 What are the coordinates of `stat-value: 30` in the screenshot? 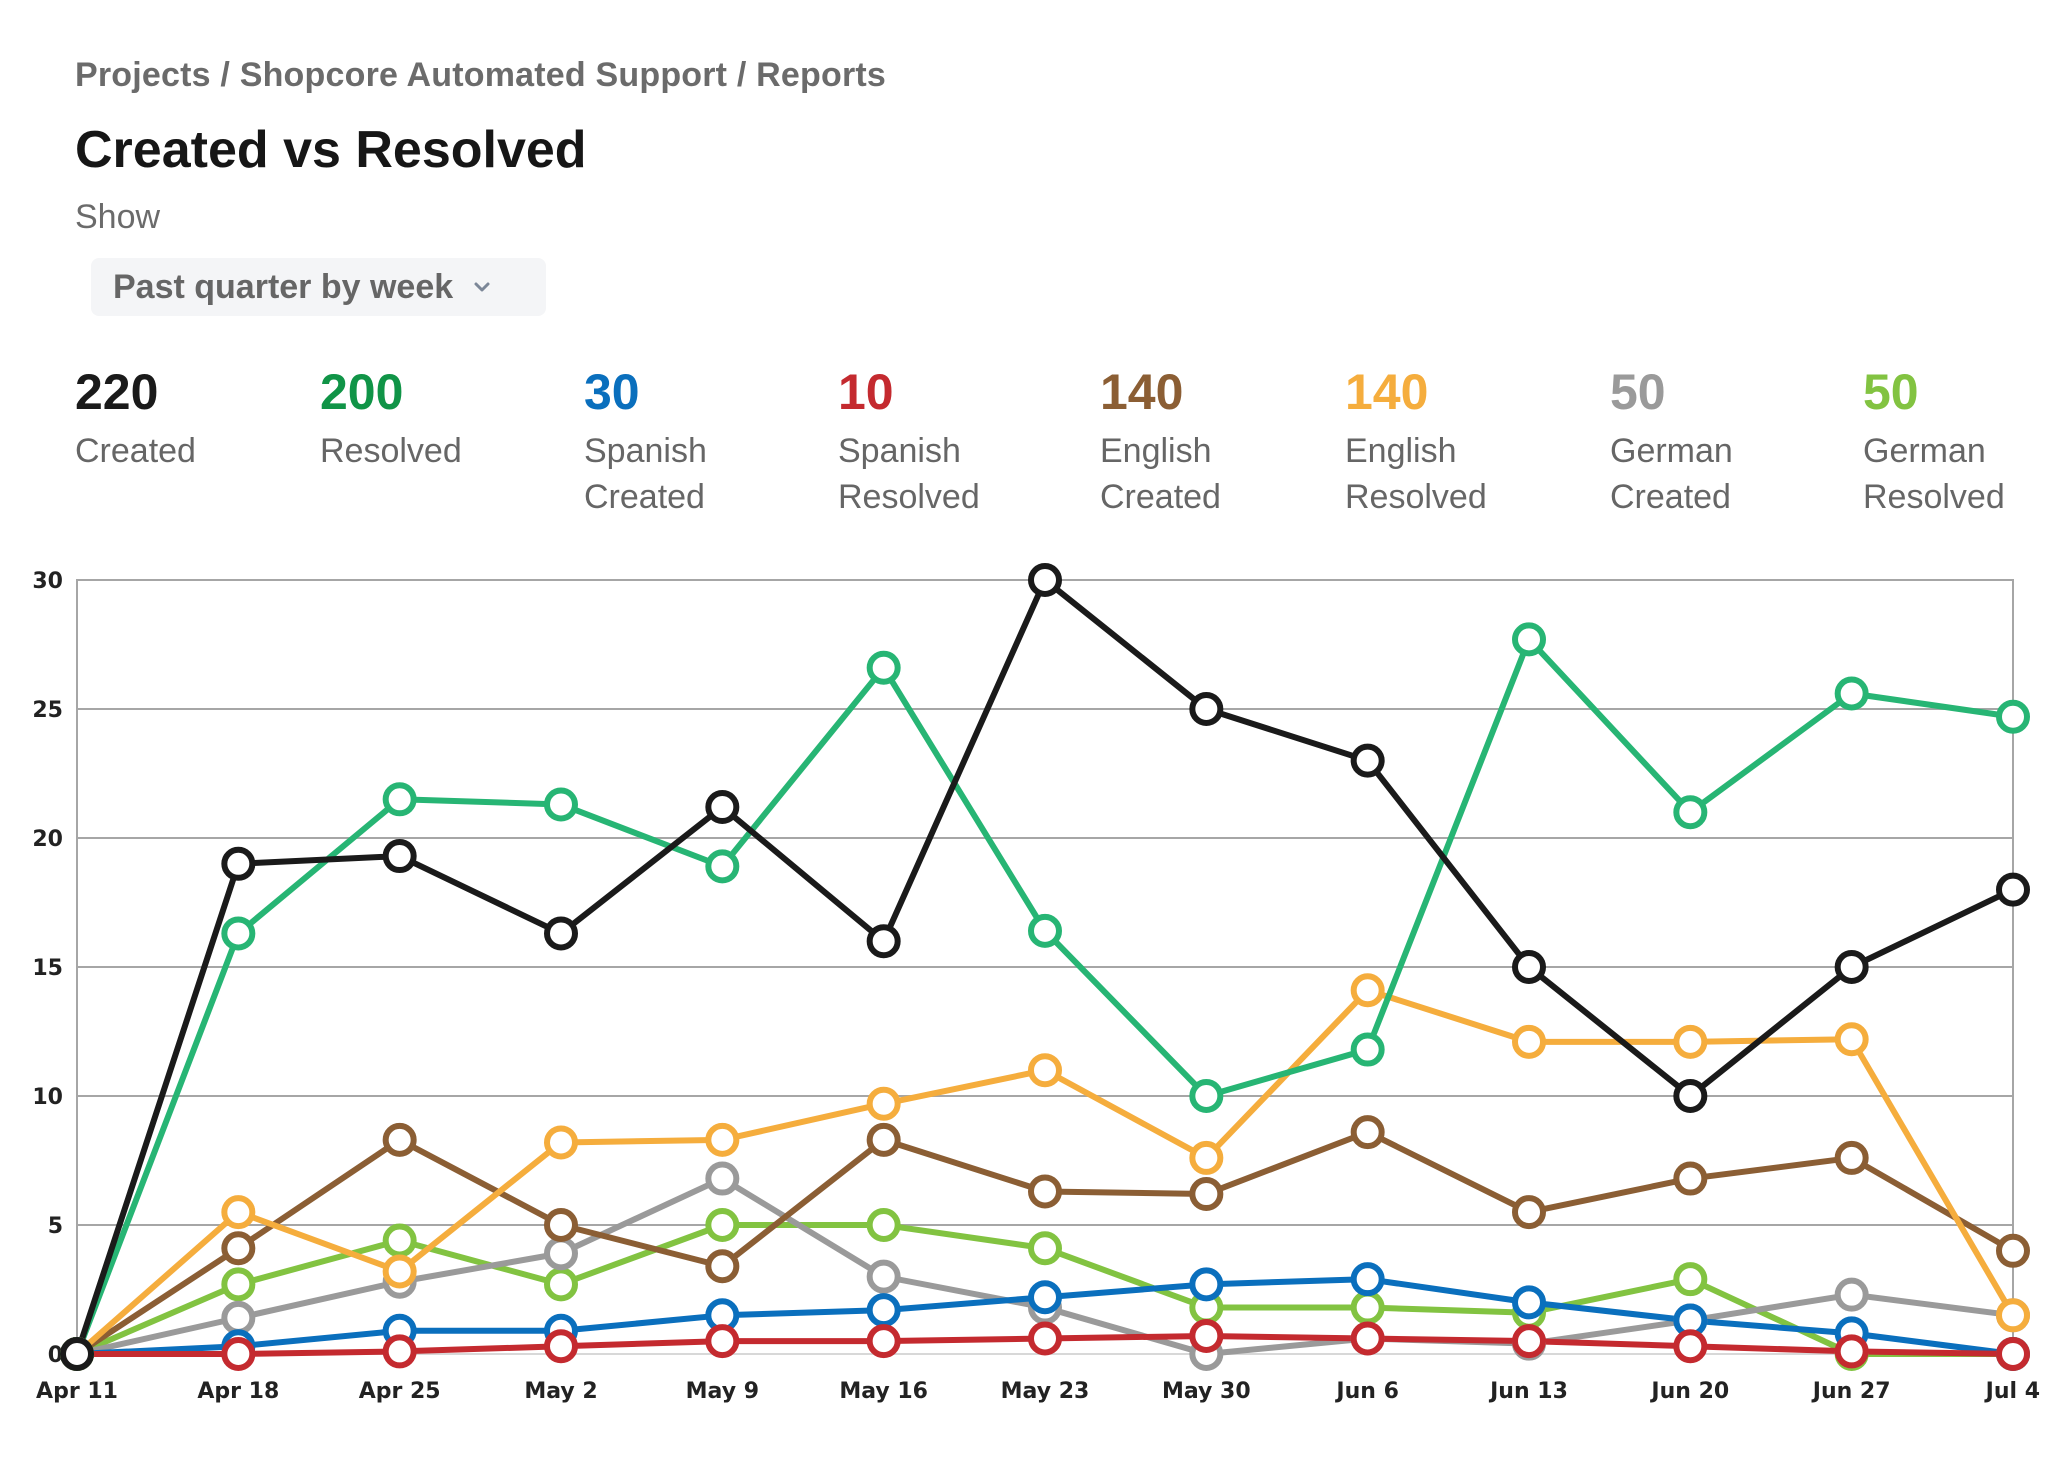 It's located at (612, 392).